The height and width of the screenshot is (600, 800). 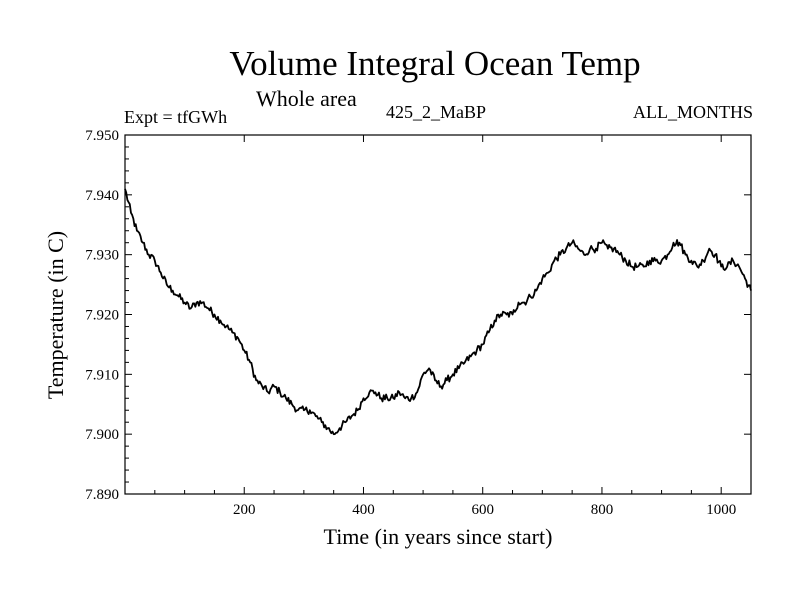 I want to click on experiment-label: Expt = tfGWh, so click(x=176, y=117).